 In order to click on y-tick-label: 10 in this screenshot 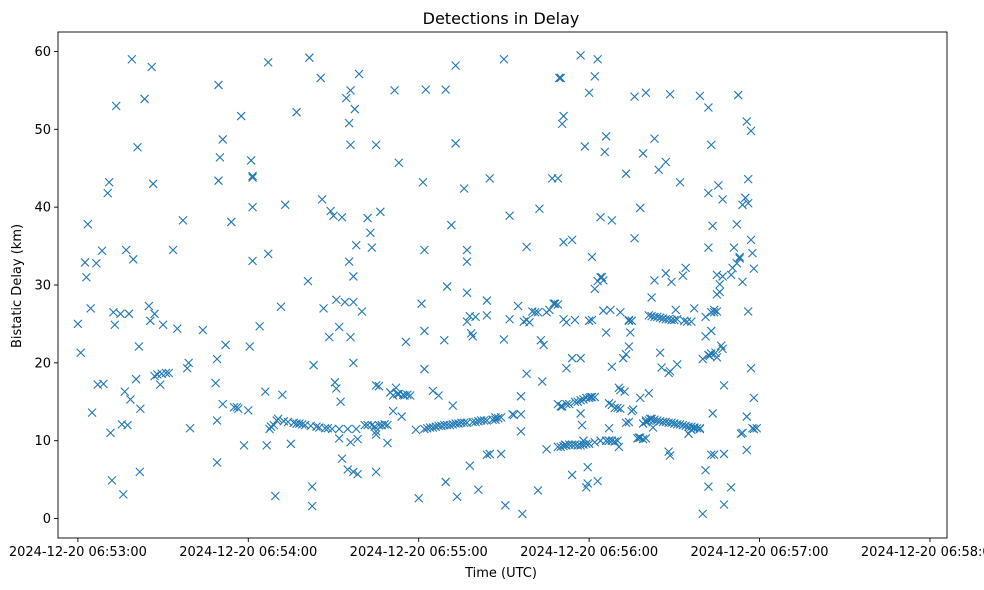, I will do `click(42, 441)`.